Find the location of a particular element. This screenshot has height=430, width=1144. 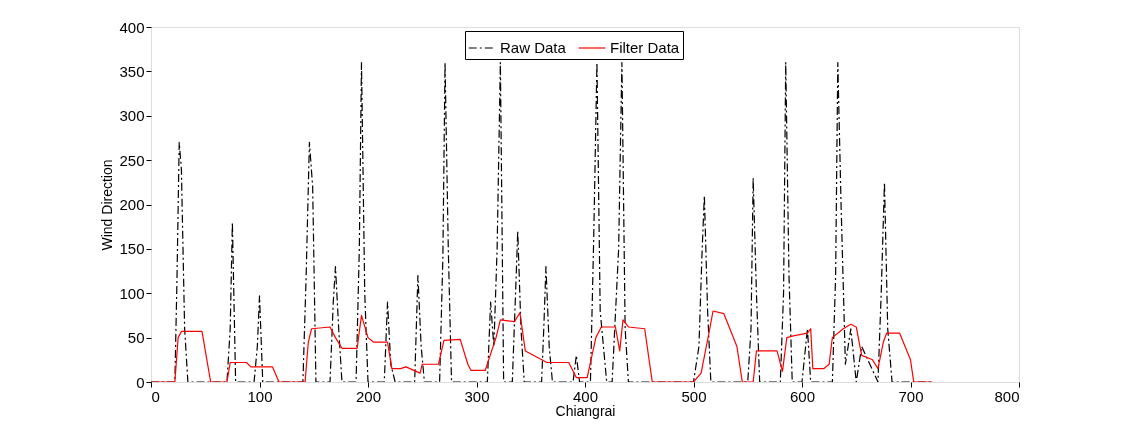

x-tick-label: 700 is located at coordinates (911, 396).